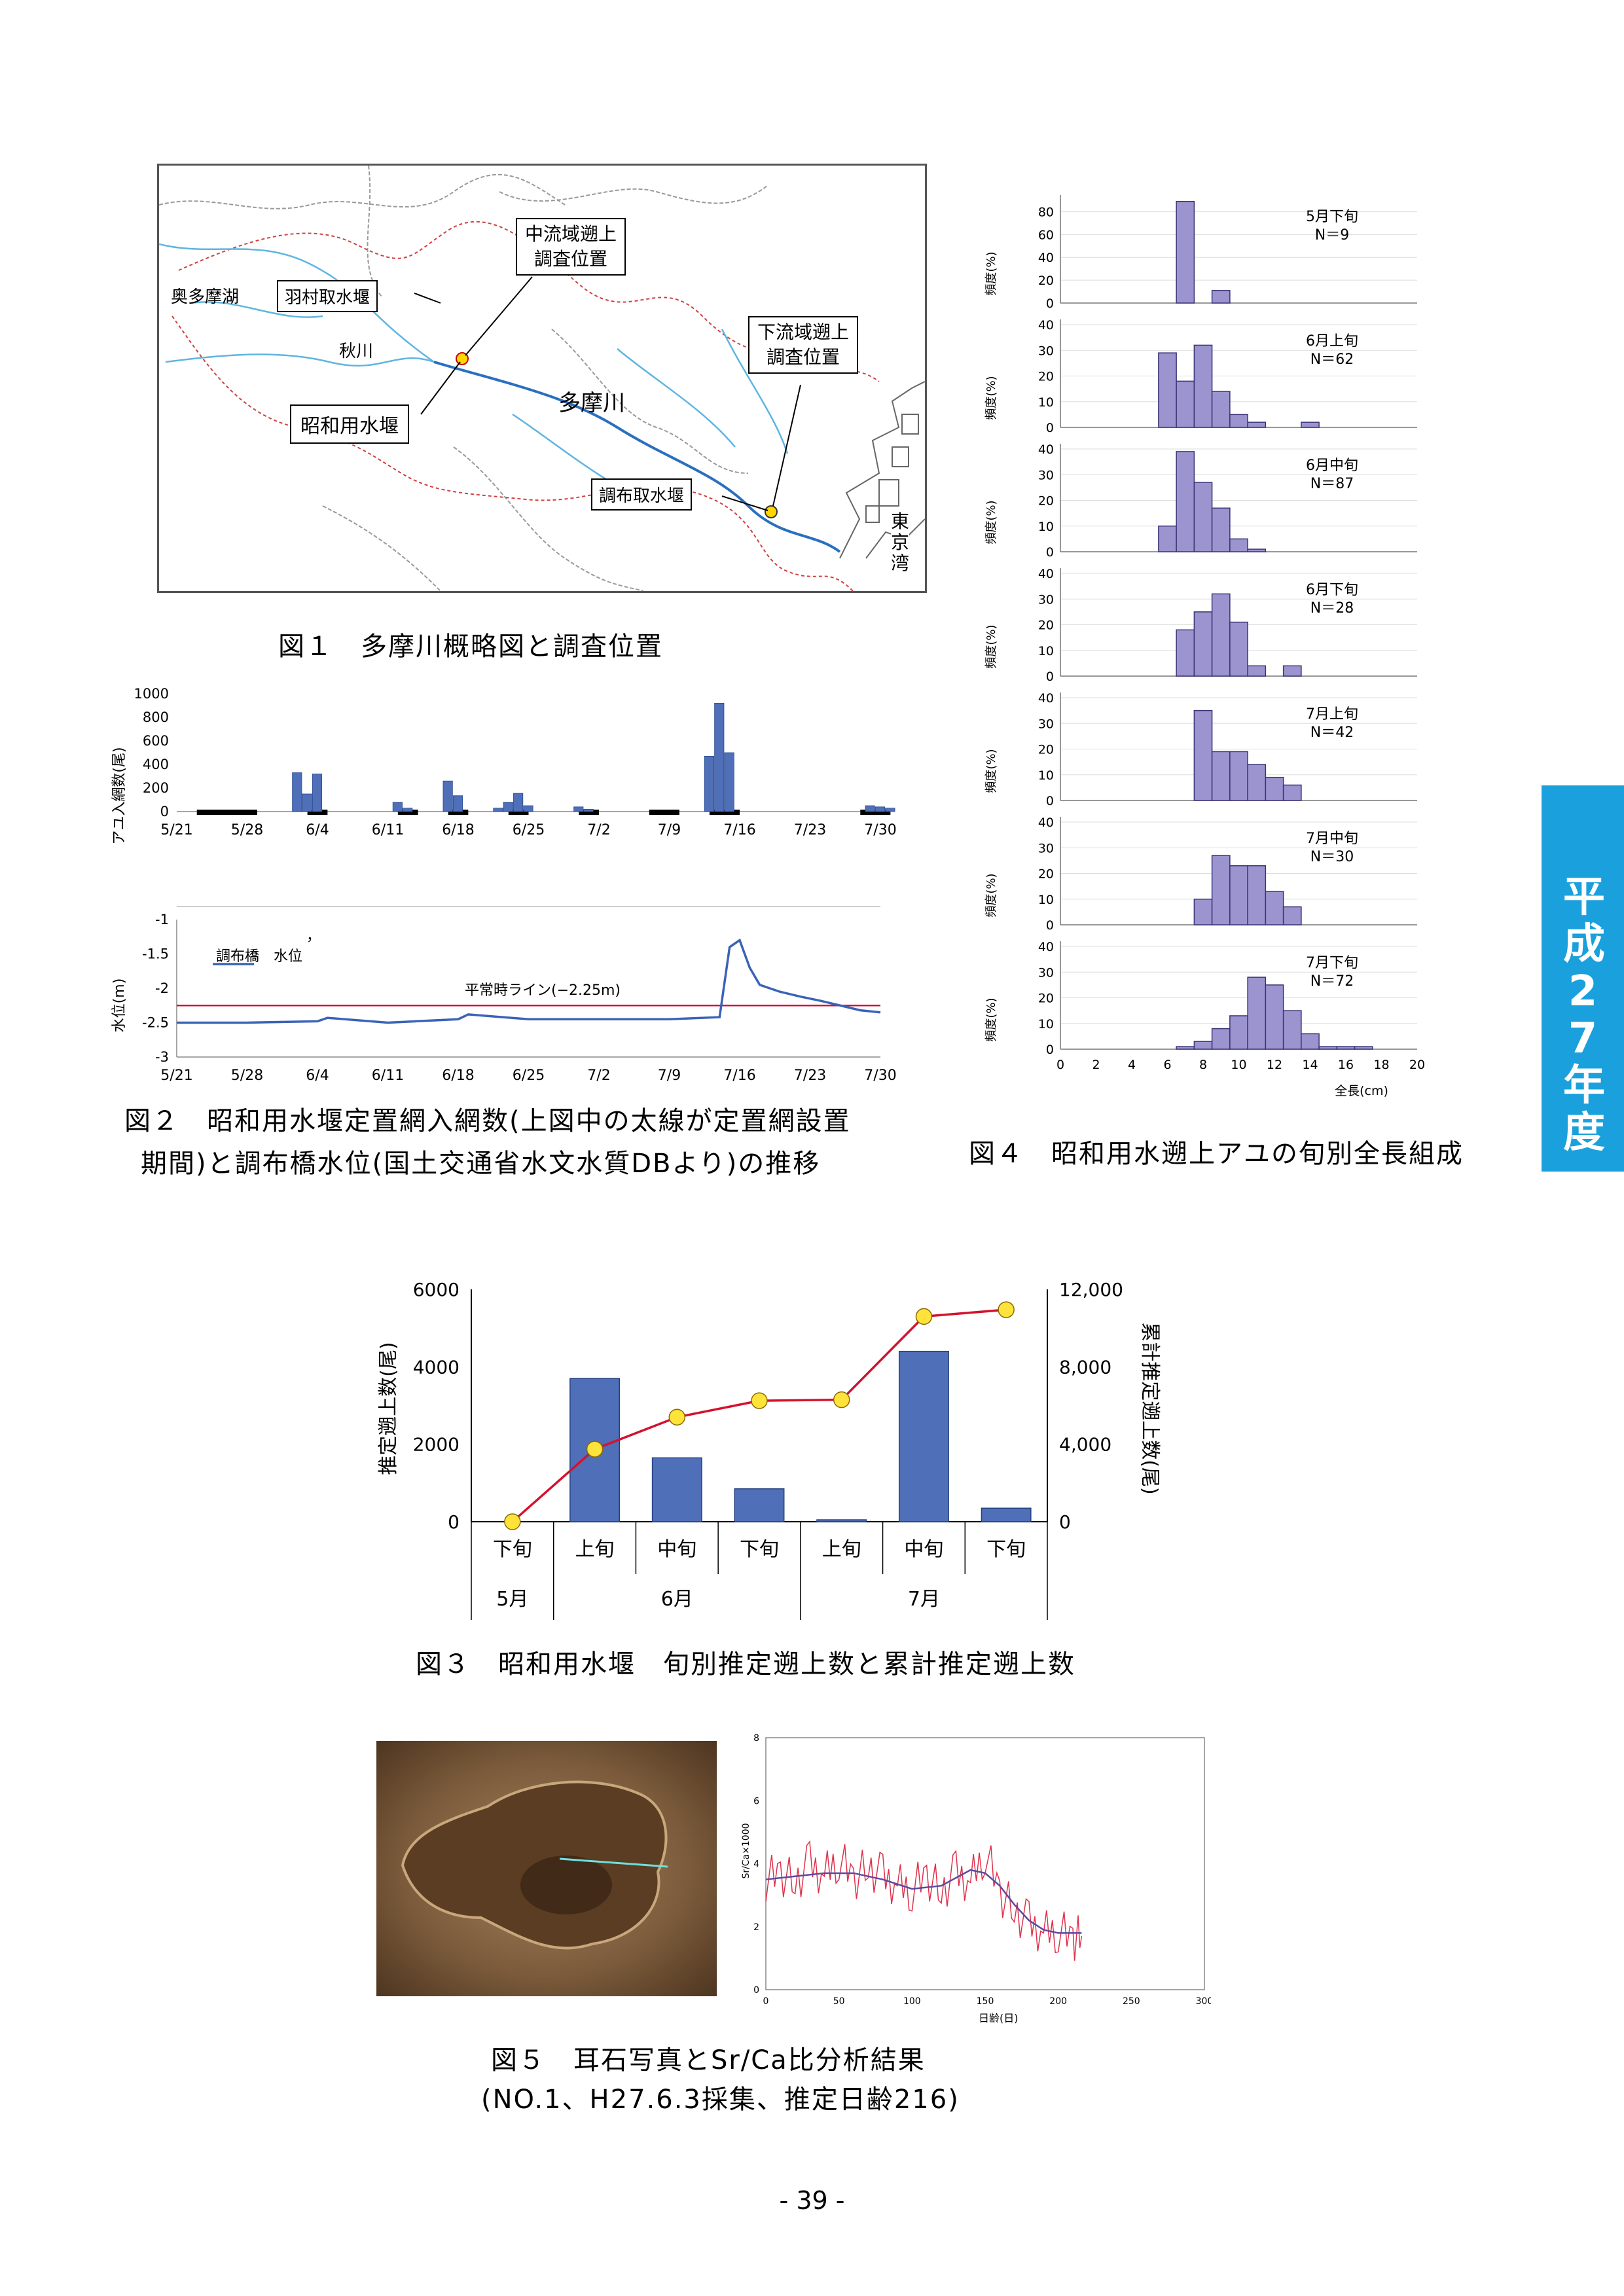 This screenshot has width=1624, height=2296. What do you see at coordinates (923, 1436) in the screenshot?
I see `fig3-bar` at bounding box center [923, 1436].